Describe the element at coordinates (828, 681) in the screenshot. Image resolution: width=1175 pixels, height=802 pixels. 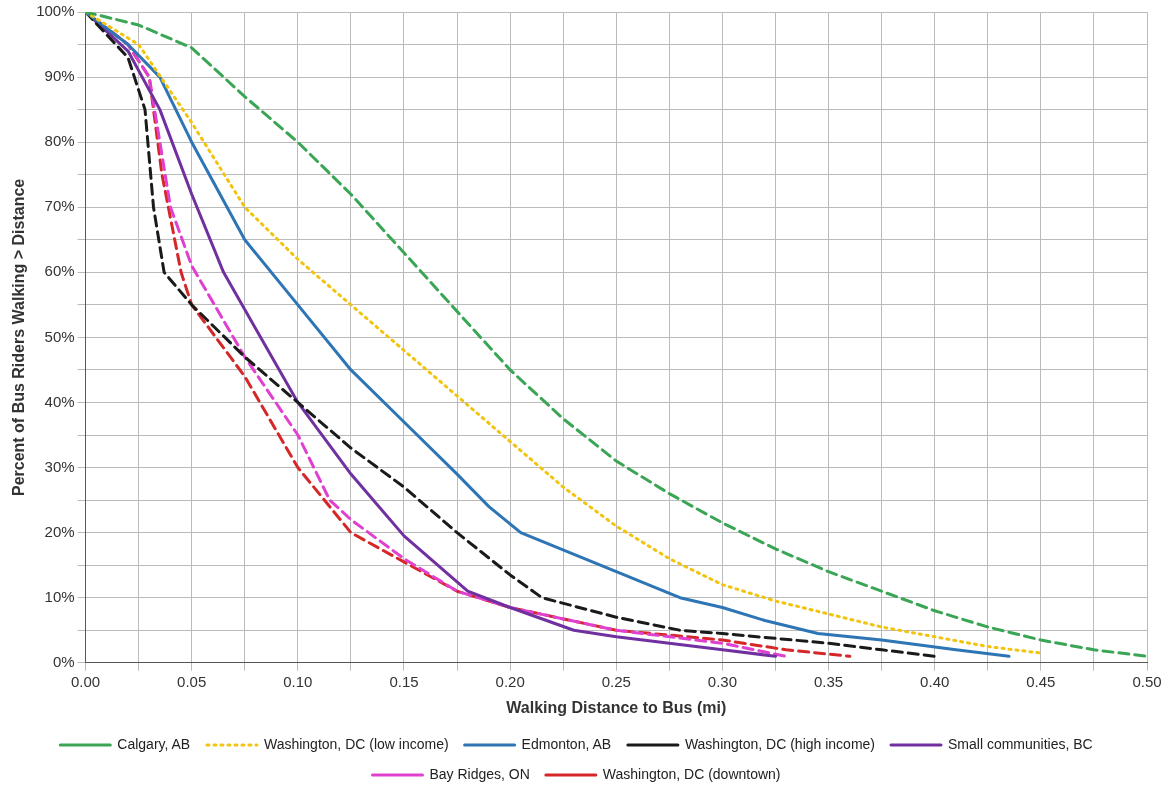
I see `x-tick-label: 0.35` at that location.